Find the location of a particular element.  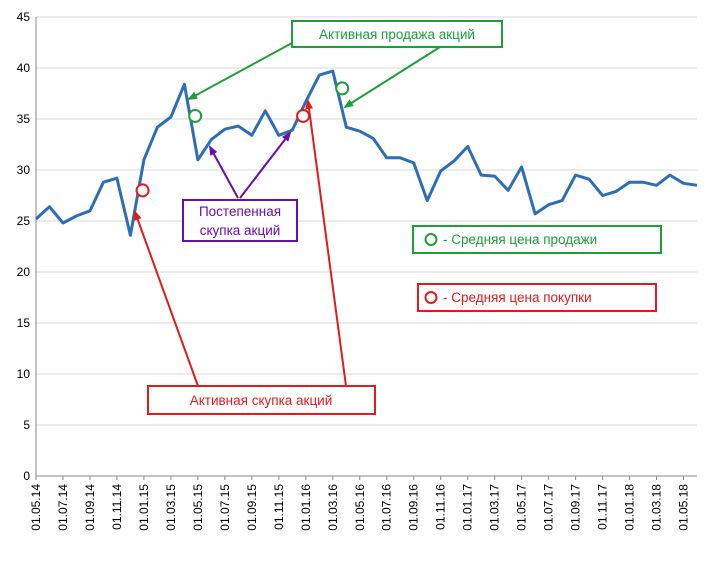

y-axis: 0 5 10 15 20 25 30 35 40 45 is located at coordinates (27, 246).